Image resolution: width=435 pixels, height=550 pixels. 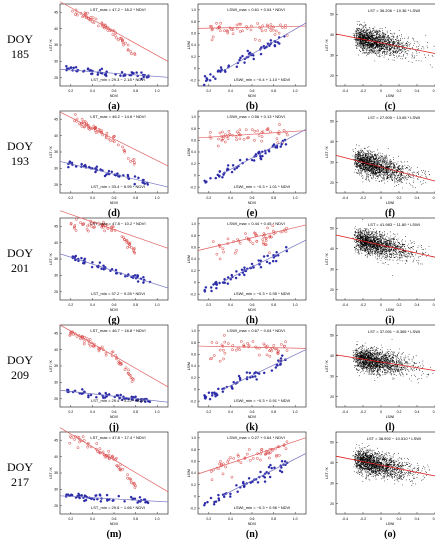 What do you see at coordinates (252, 320) in the screenshot?
I see `panel-label: (h)` at bounding box center [252, 320].